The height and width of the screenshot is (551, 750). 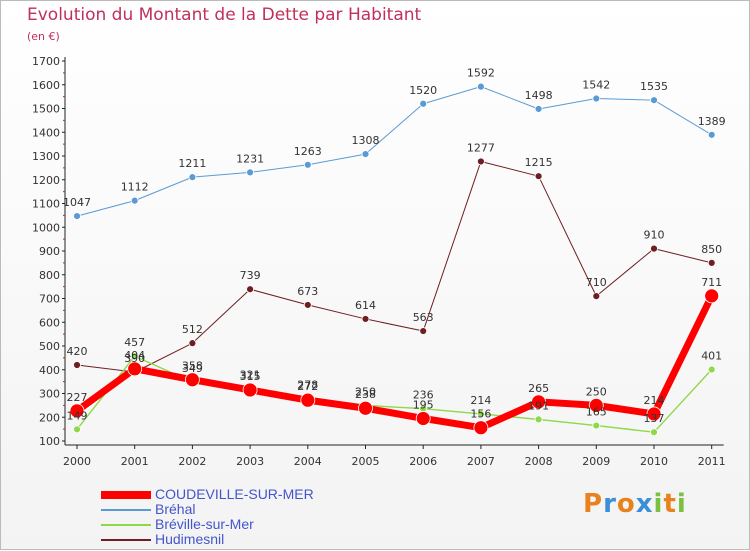 I want to click on data-label: 512, so click(x=192, y=329).